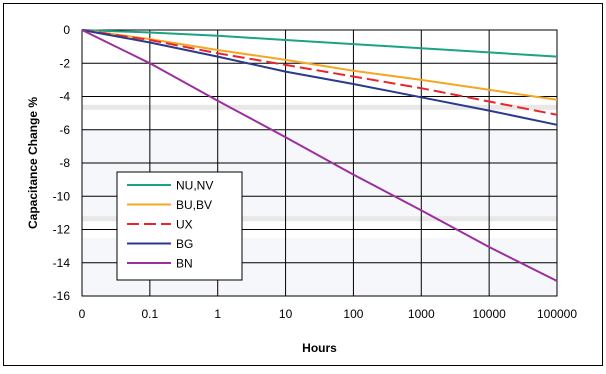 This screenshot has height=374, width=606. Describe the element at coordinates (184, 244) in the screenshot. I see `legend-label: BG` at that location.